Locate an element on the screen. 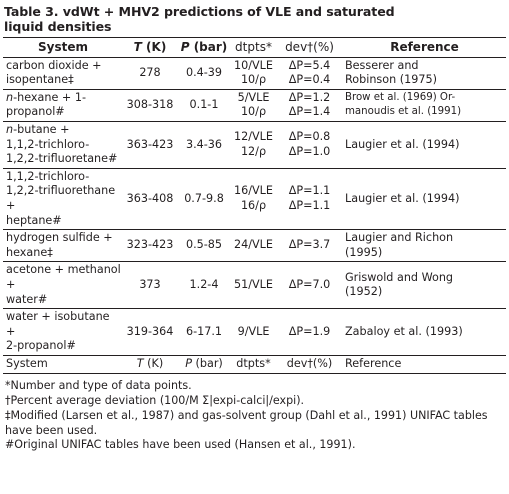 The width and height of the screenshot is (509, 494). system-text: 1,2,2-trifluorethane + is located at coordinates (61, 198).